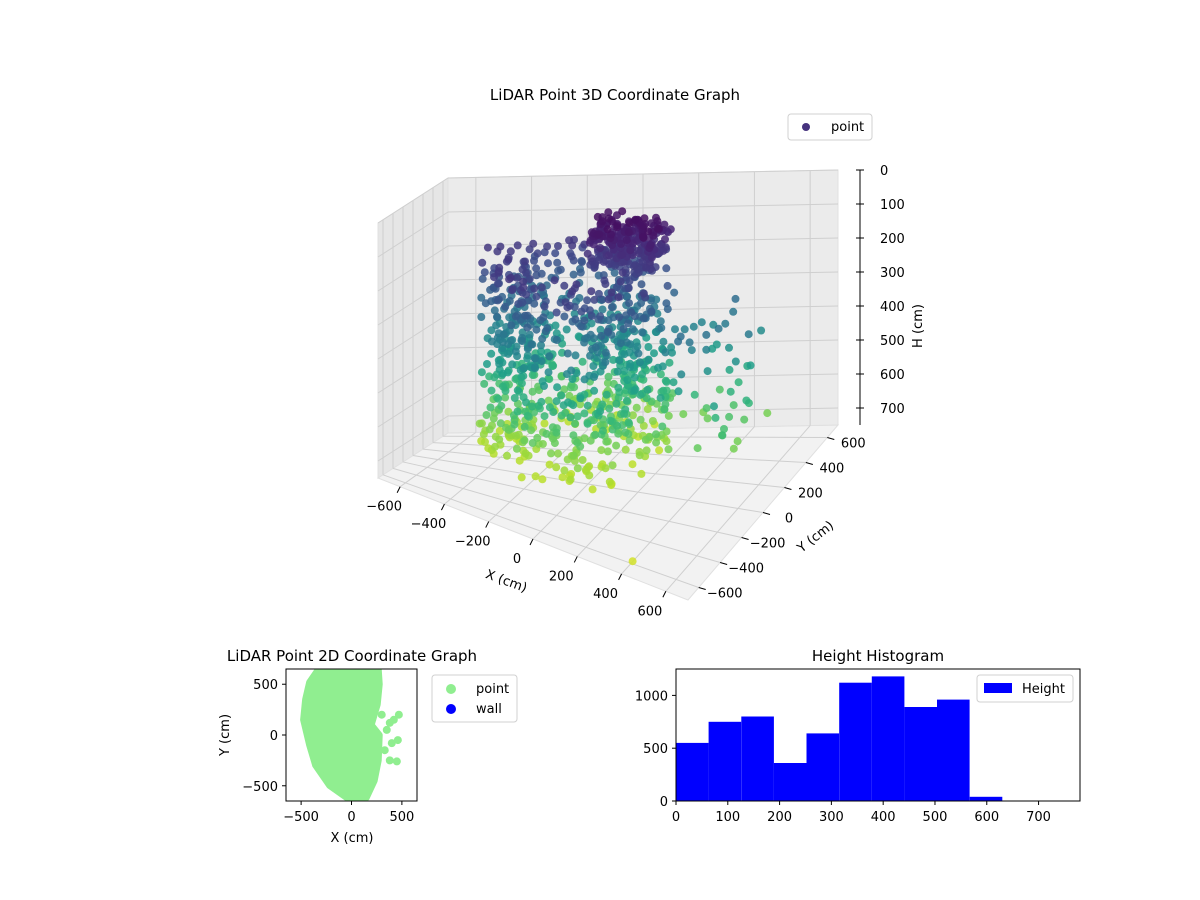  Describe the element at coordinates (623, 386) in the screenshot. I see `3d-point-cloud` at that location.